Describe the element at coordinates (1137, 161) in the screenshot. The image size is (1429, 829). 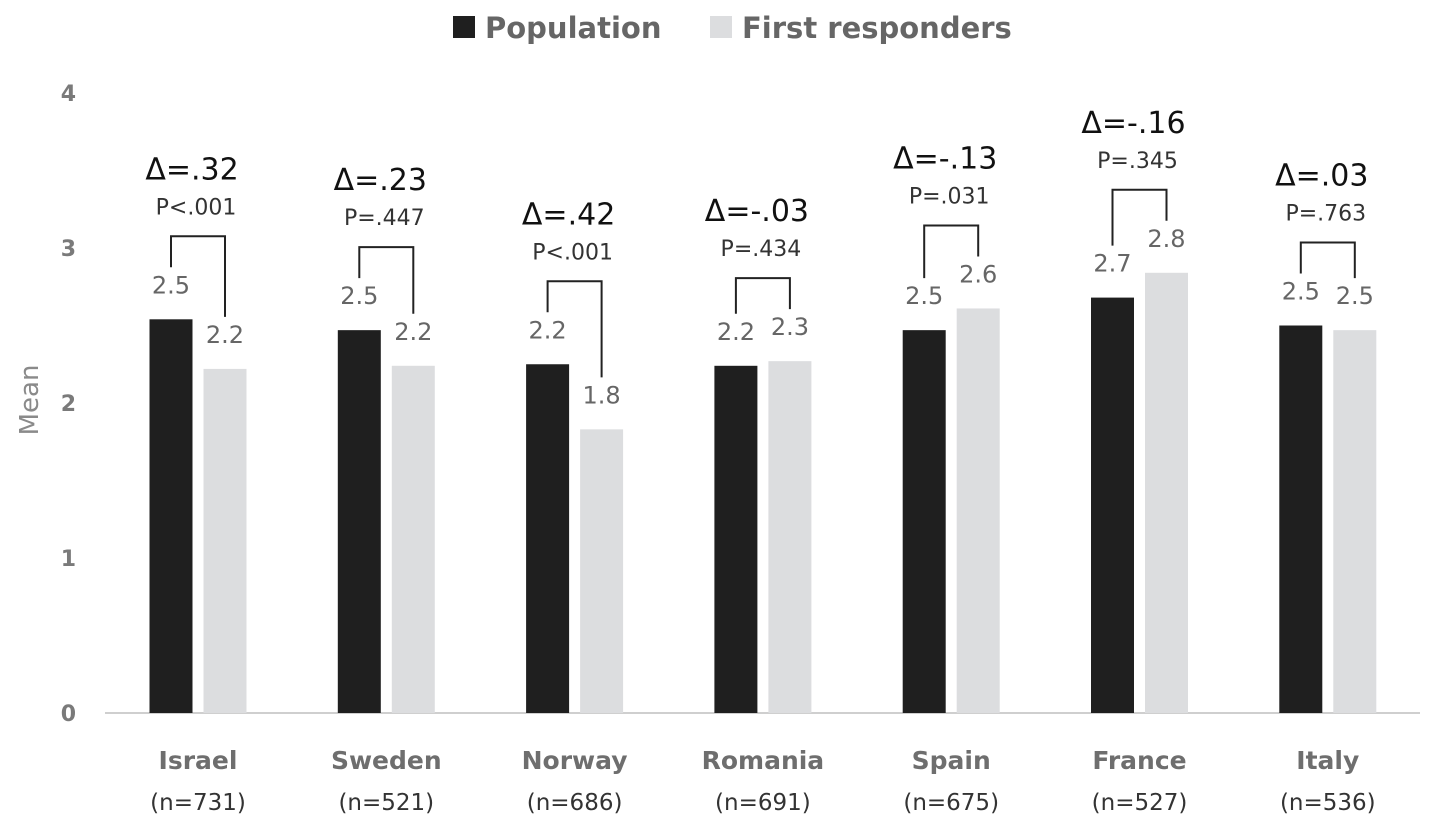
I see `p-value-label: P=.345` at that location.